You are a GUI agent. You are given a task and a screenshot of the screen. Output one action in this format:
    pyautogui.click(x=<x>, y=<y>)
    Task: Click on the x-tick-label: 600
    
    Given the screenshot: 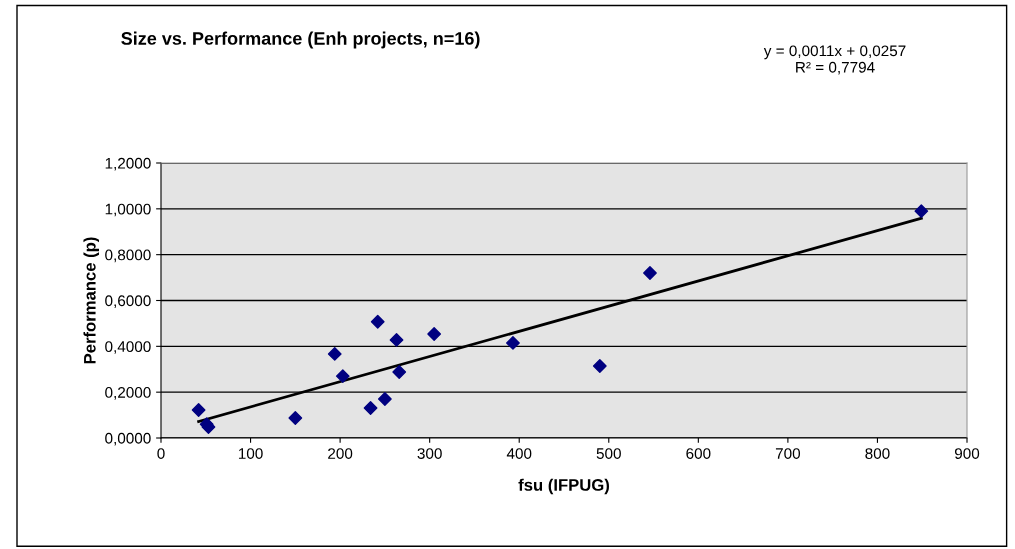 What is the action you would take?
    pyautogui.click(x=698, y=453)
    